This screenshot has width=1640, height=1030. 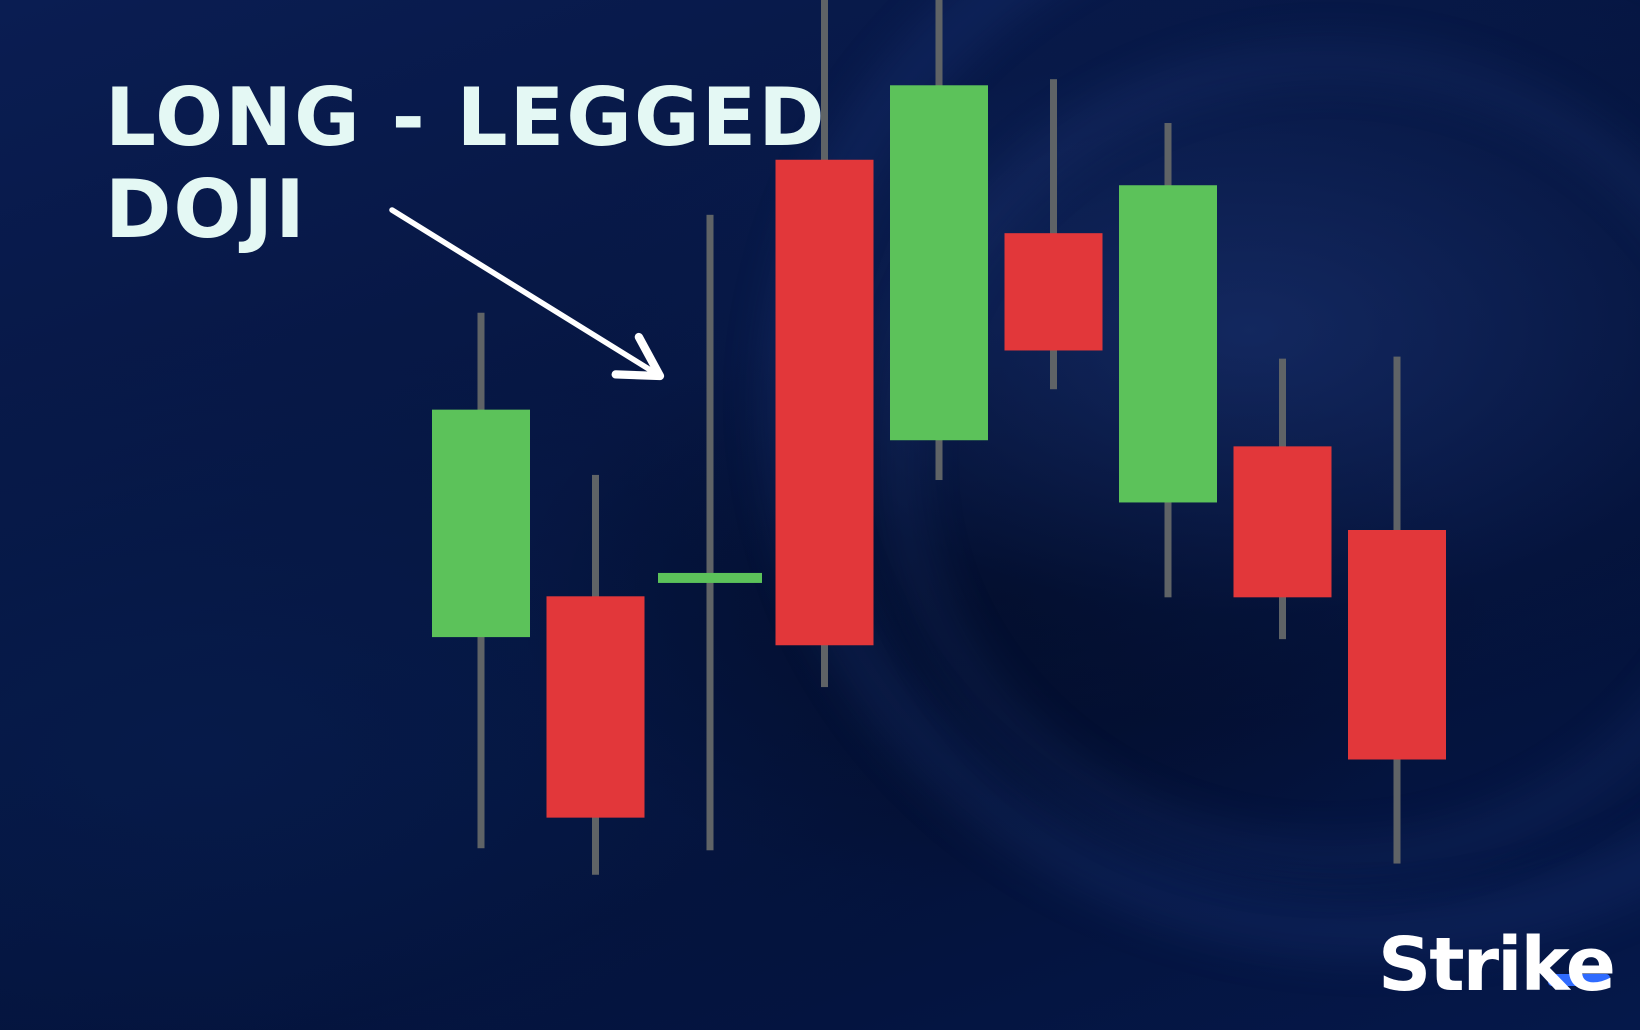 I want to click on candle-wick, so click(x=710, y=532).